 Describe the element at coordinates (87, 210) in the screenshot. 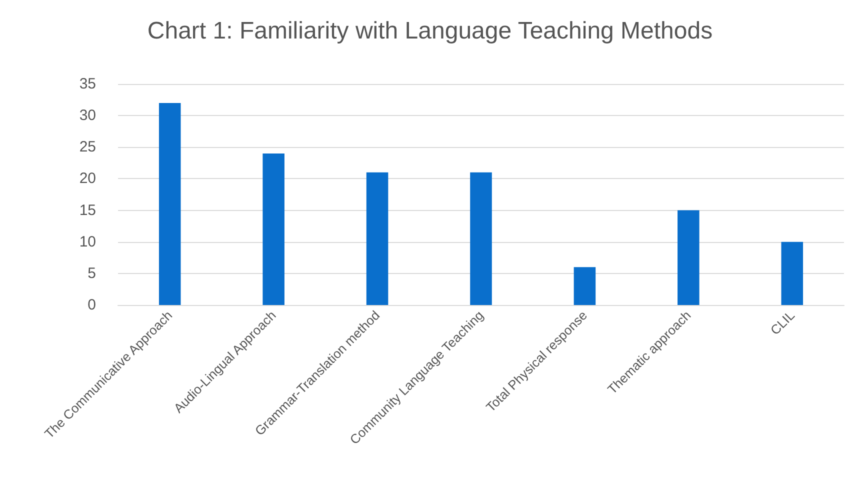

I see `y-tick-label: 15` at that location.